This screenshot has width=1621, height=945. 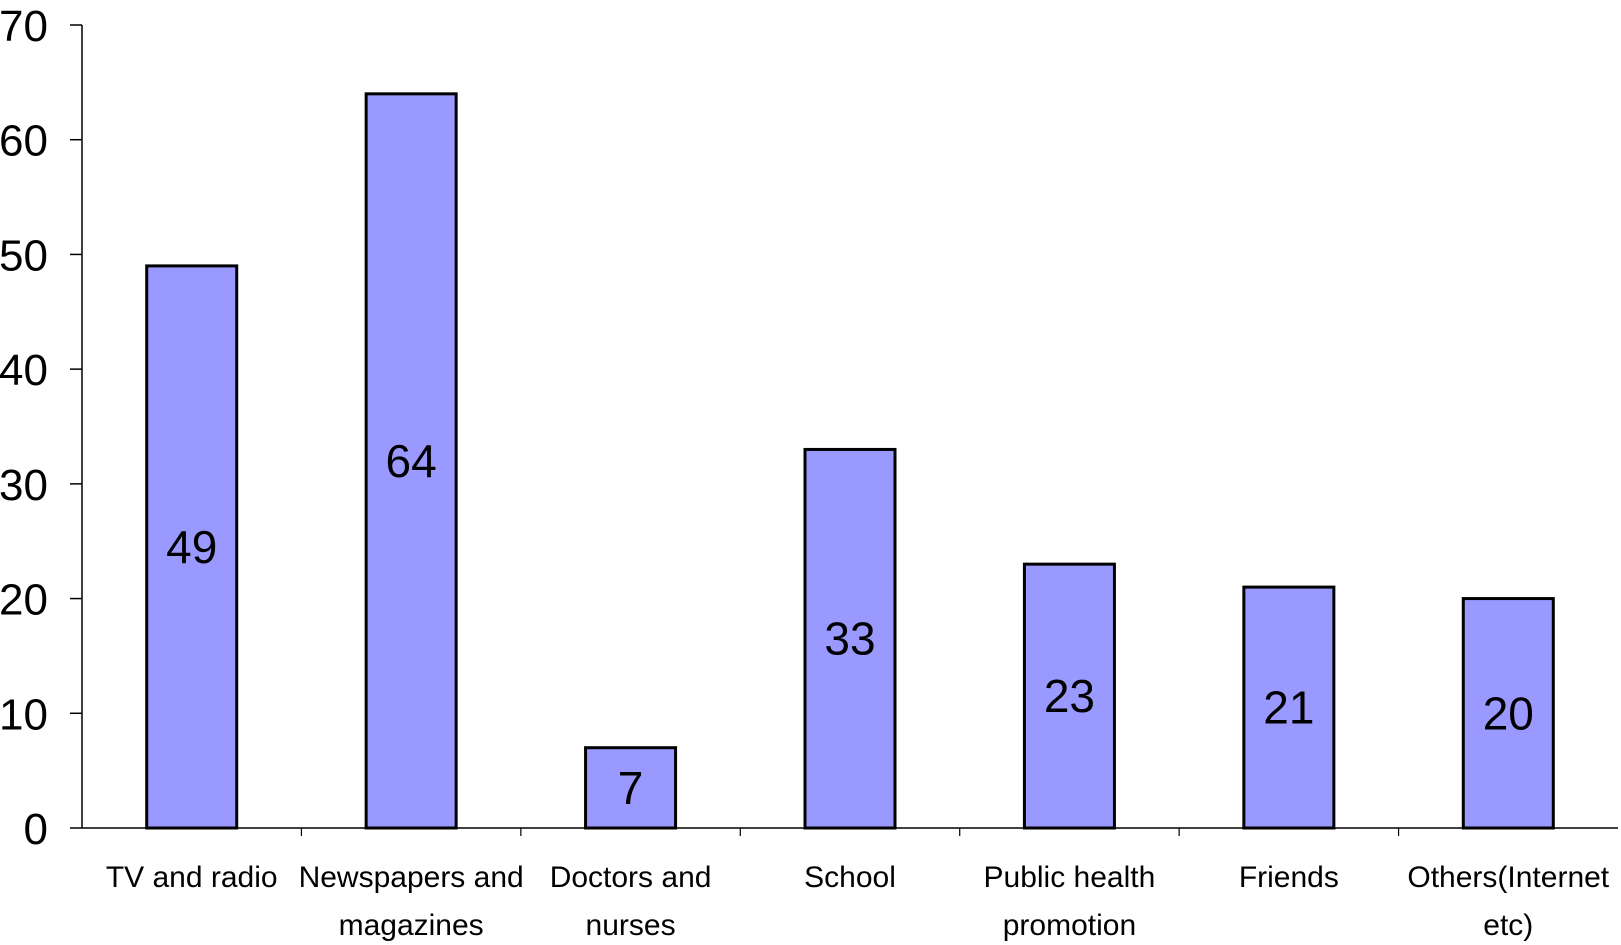 What do you see at coordinates (36, 829) in the screenshot?
I see `y-tick-label: 0` at bounding box center [36, 829].